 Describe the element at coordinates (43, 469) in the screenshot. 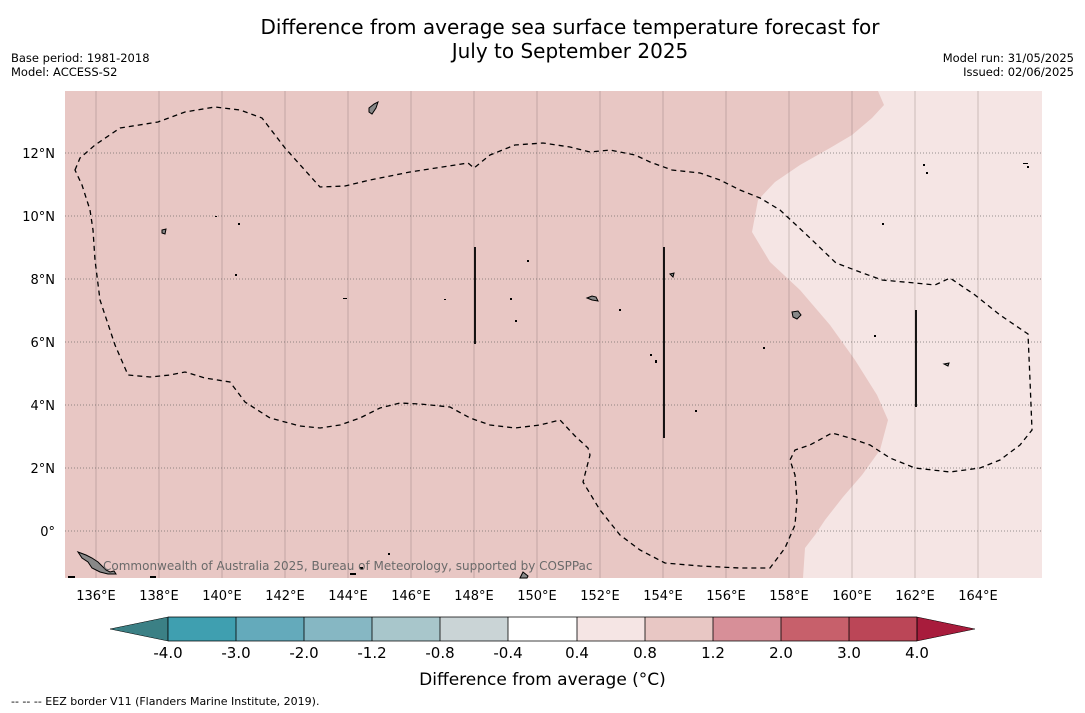

I see `lat-label: 2°N` at that location.